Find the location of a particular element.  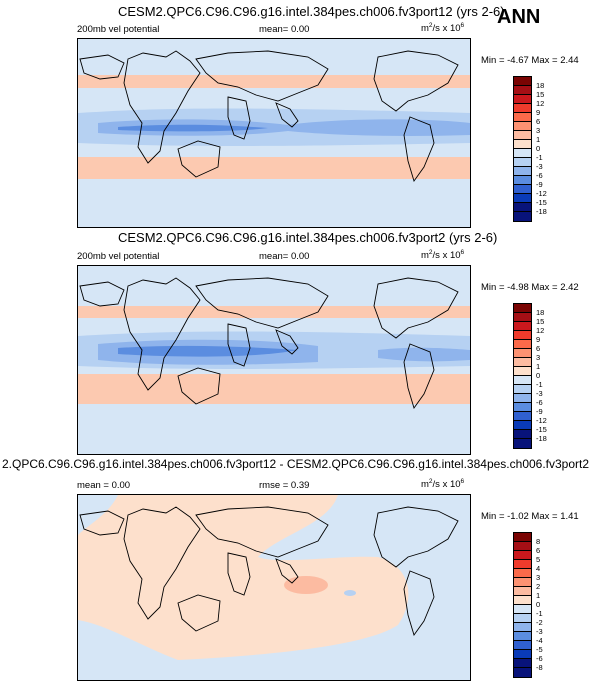

panel-1-band-sh-positive is located at coordinates (274, 168).